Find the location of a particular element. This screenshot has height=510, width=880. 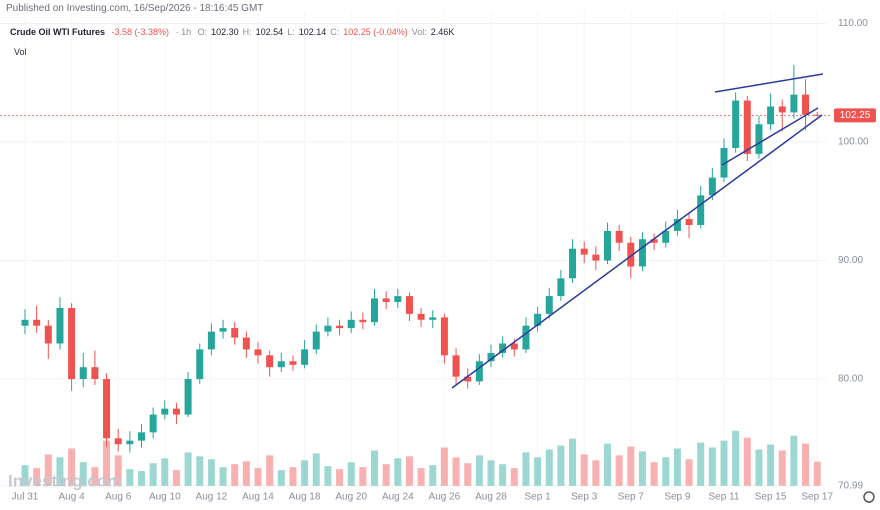

x-tick-label: Aug 4 is located at coordinates (72, 497).